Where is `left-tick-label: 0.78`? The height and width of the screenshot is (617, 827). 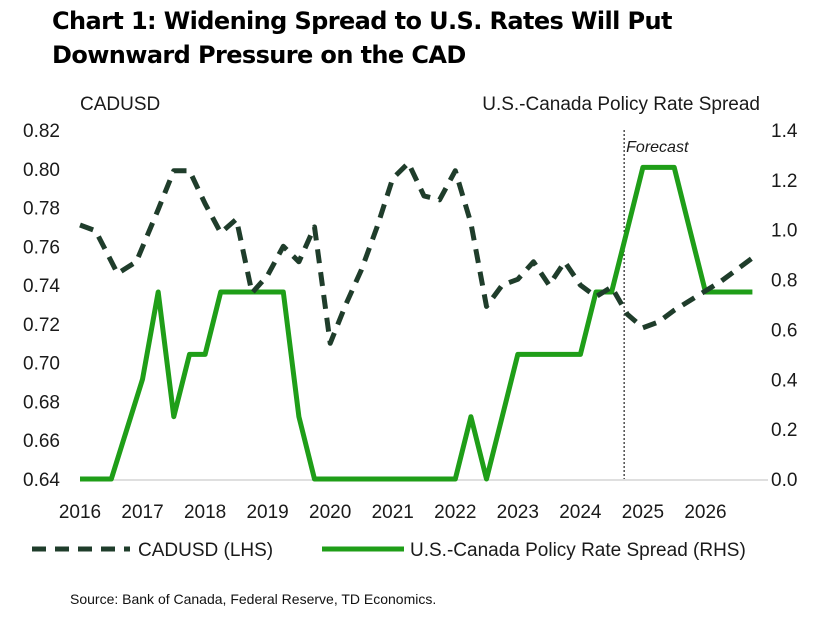
left-tick-label: 0.78 is located at coordinates (41, 209).